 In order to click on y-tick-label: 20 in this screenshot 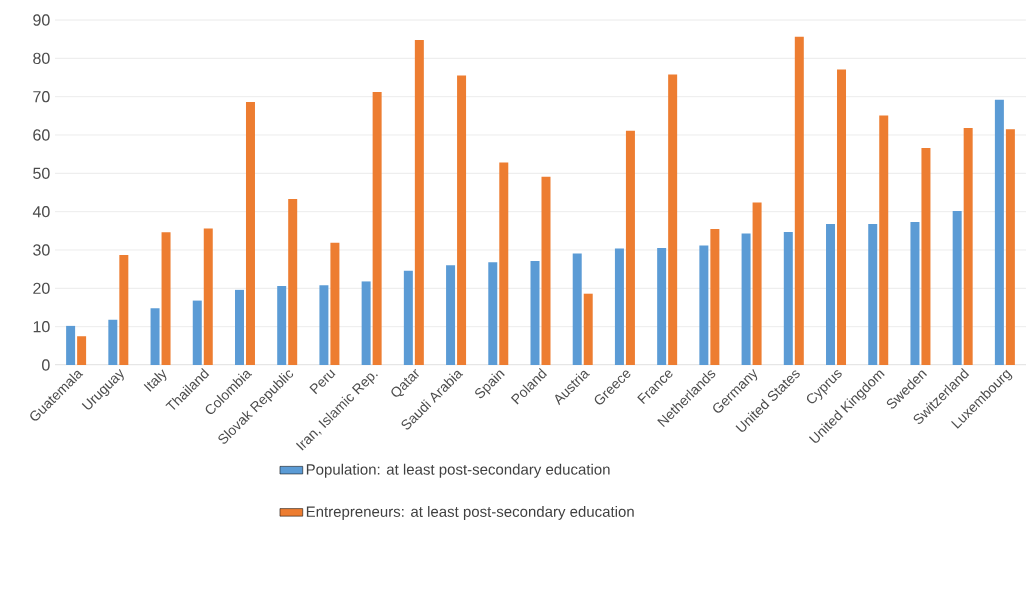, I will do `click(41, 288)`.